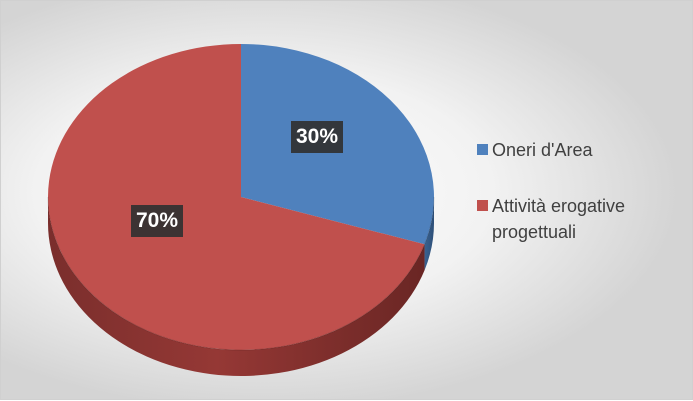  What do you see at coordinates (542, 150) in the screenshot?
I see `legend-label-oneri: Oneri d'Area` at bounding box center [542, 150].